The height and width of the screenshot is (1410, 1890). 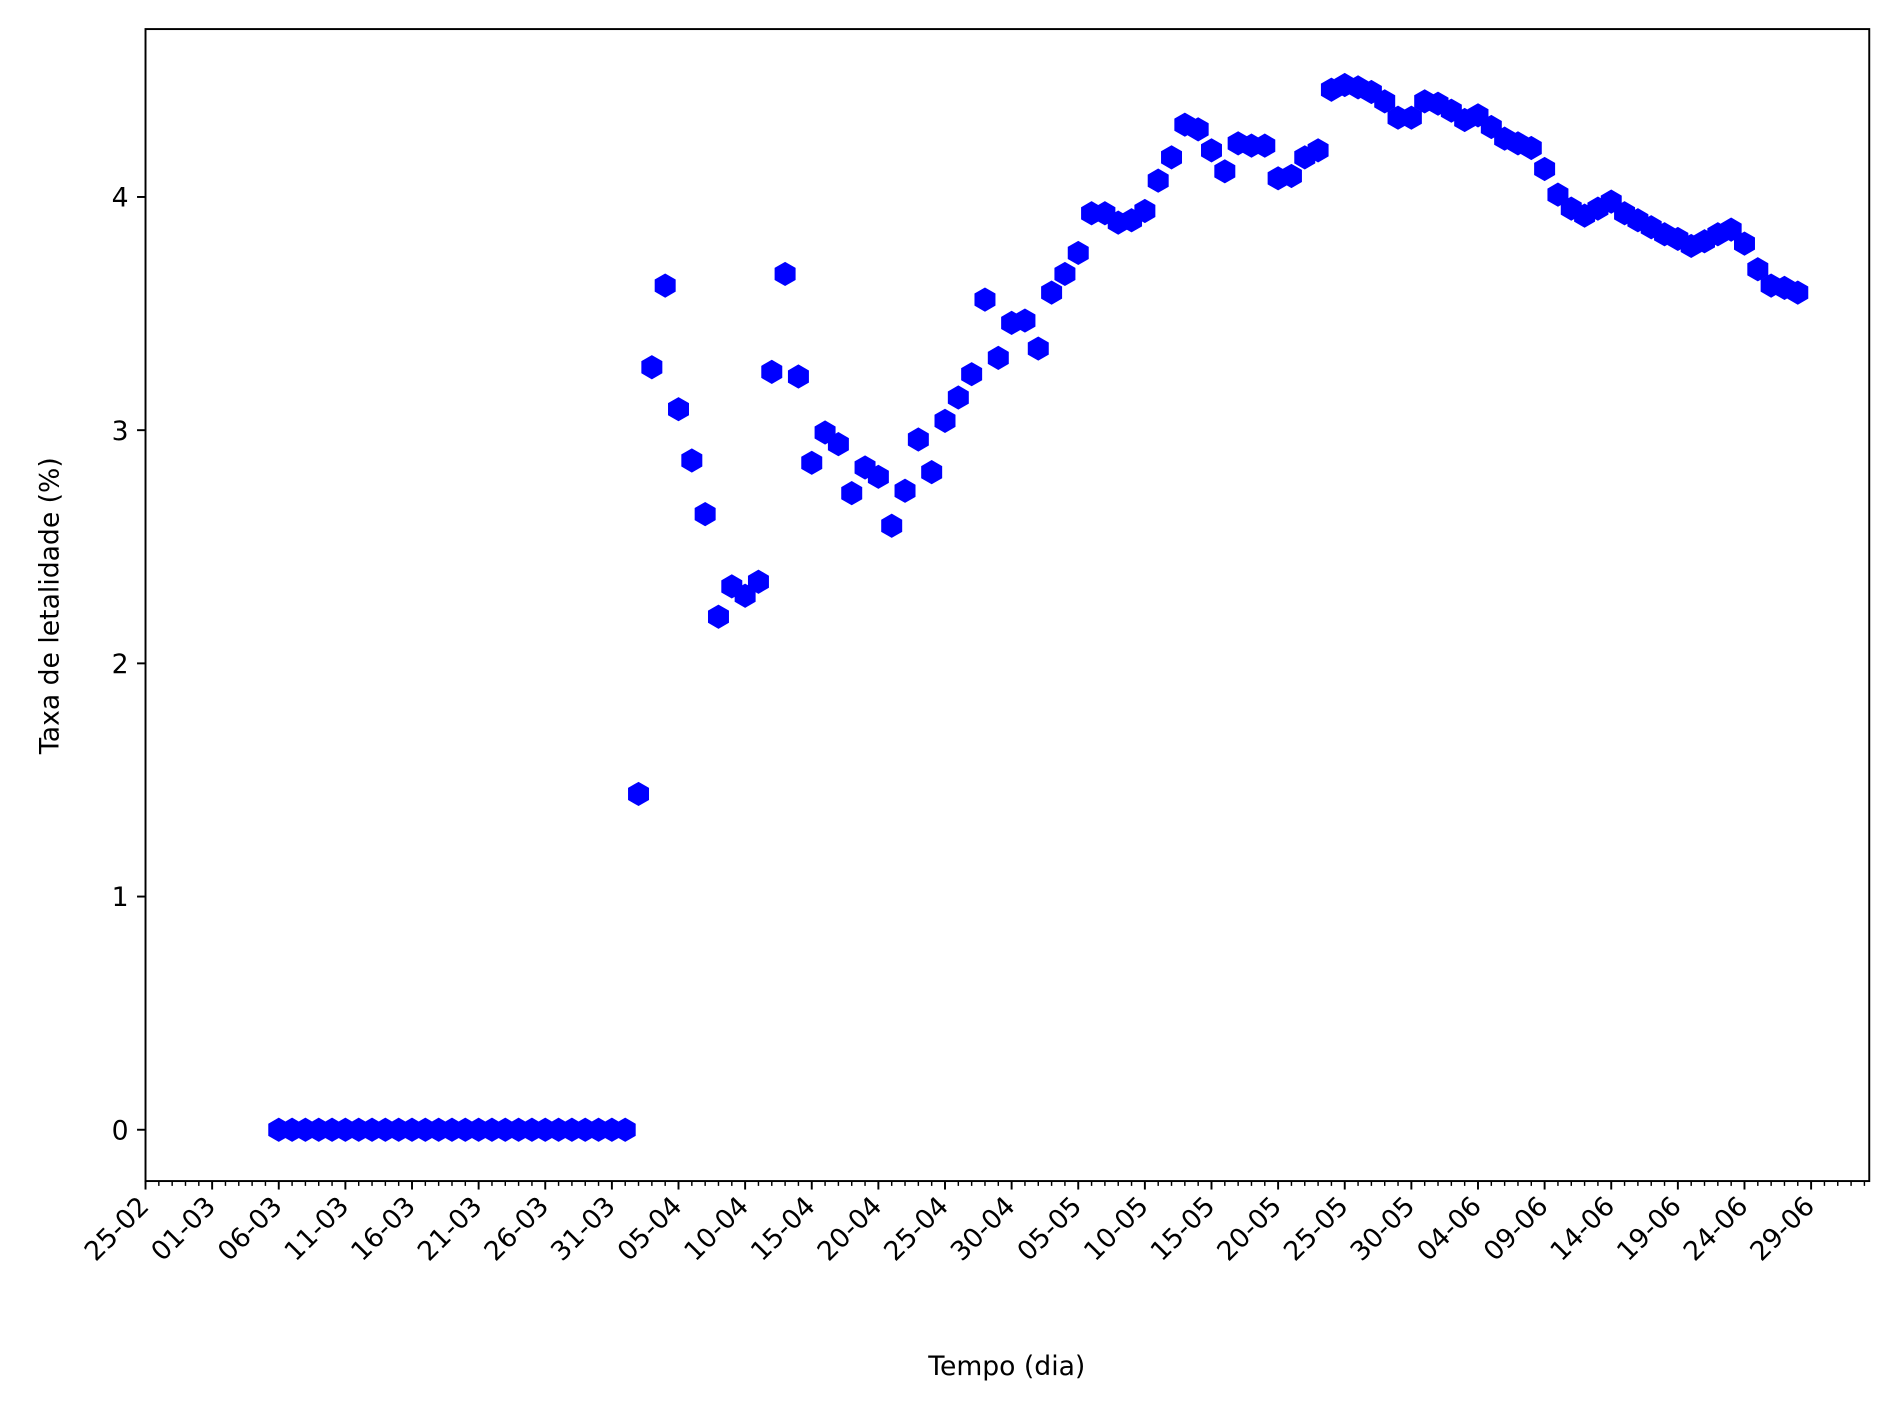 What do you see at coordinates (120, 198) in the screenshot?
I see `y-tick-label: 4` at bounding box center [120, 198].